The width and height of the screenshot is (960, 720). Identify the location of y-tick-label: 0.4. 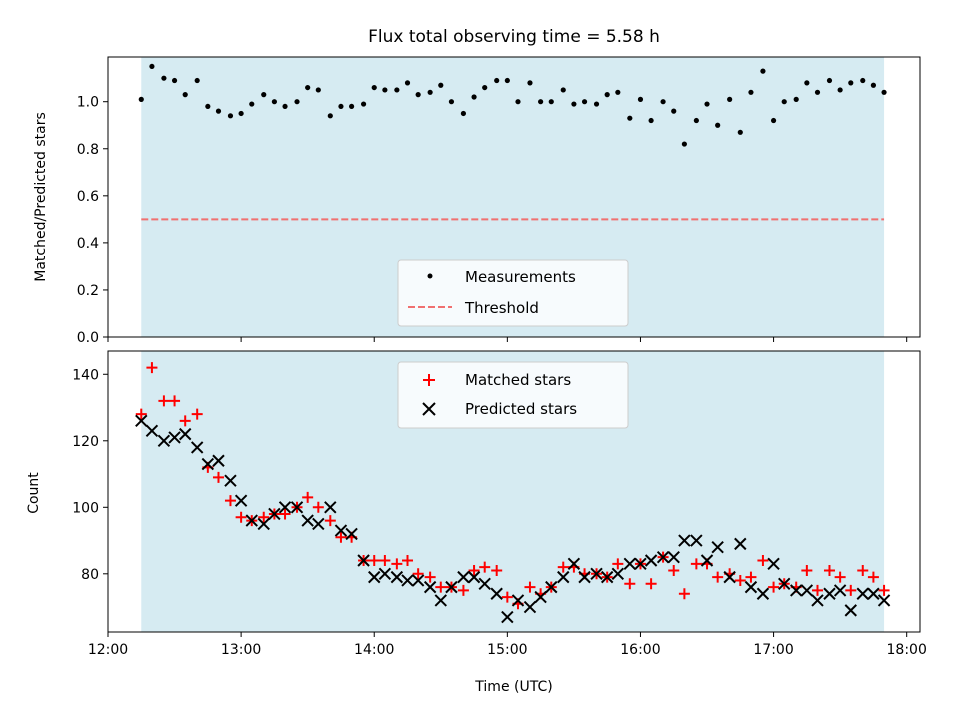
(88, 244).